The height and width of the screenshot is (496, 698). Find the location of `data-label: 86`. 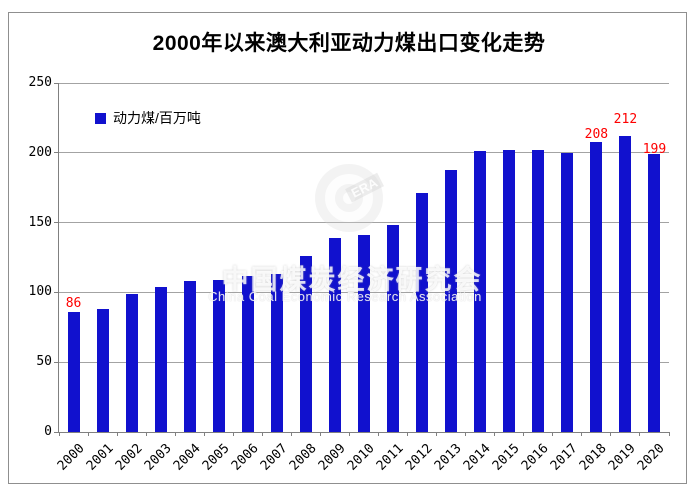

data-label: 86 is located at coordinates (73, 303).